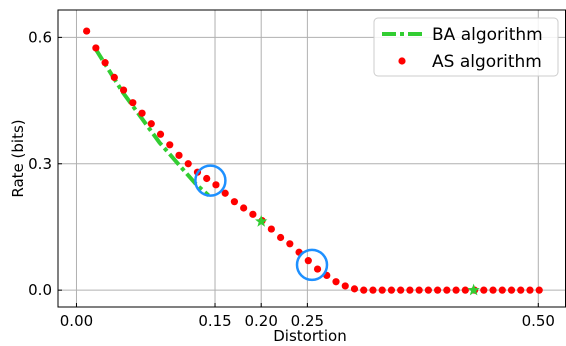 This screenshot has height=346, width=566. Describe the element at coordinates (402, 61) in the screenshot. I see `legend-as-swatch` at that location.